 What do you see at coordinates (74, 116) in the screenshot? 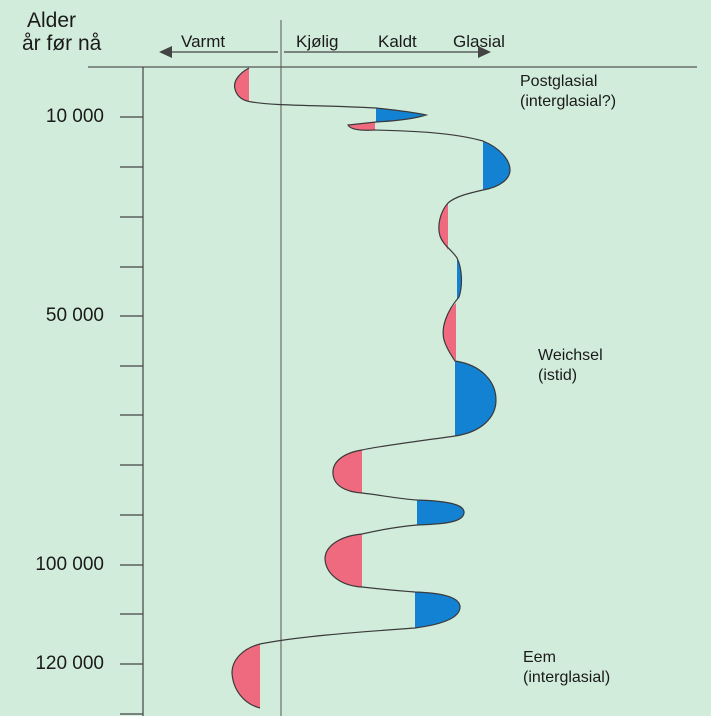
I see `axis-label-10000: 10 000` at bounding box center [74, 116].